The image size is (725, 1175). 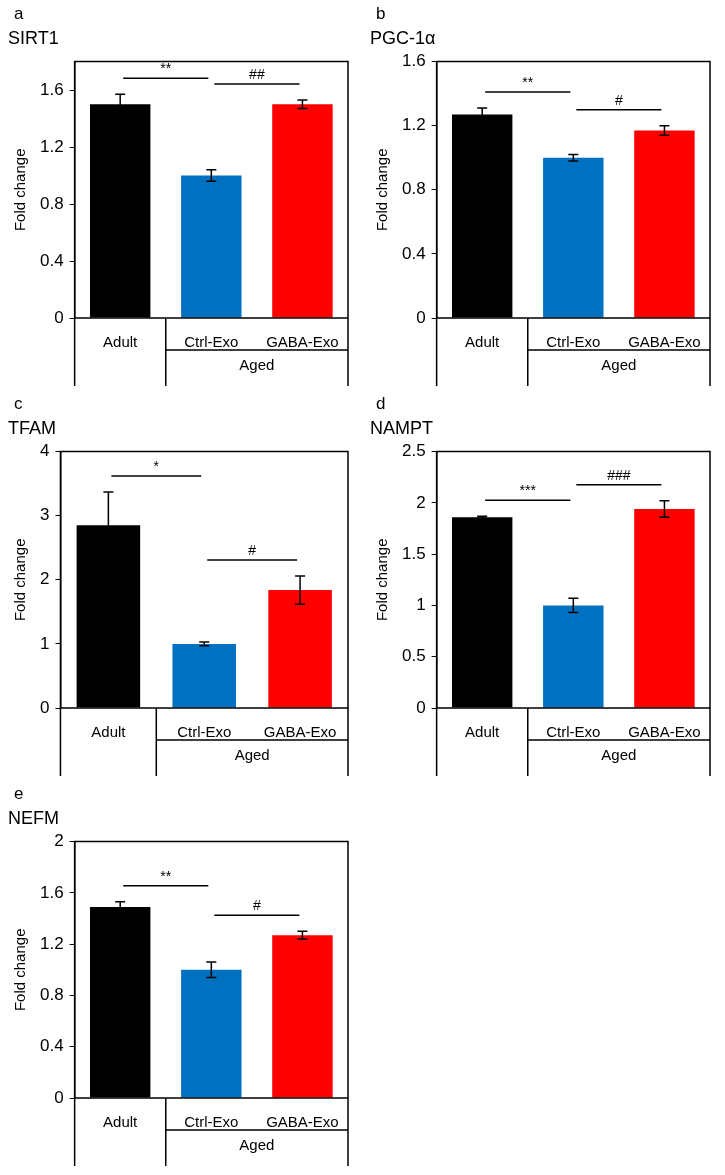 I want to click on y-tick-label: 2.5, so click(x=413, y=451).